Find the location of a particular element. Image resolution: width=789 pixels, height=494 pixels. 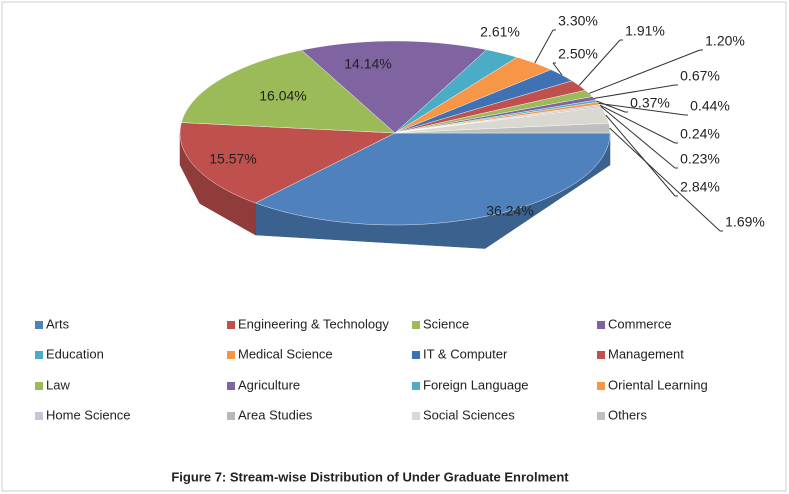

data-label: 14.14% is located at coordinates (367, 64).